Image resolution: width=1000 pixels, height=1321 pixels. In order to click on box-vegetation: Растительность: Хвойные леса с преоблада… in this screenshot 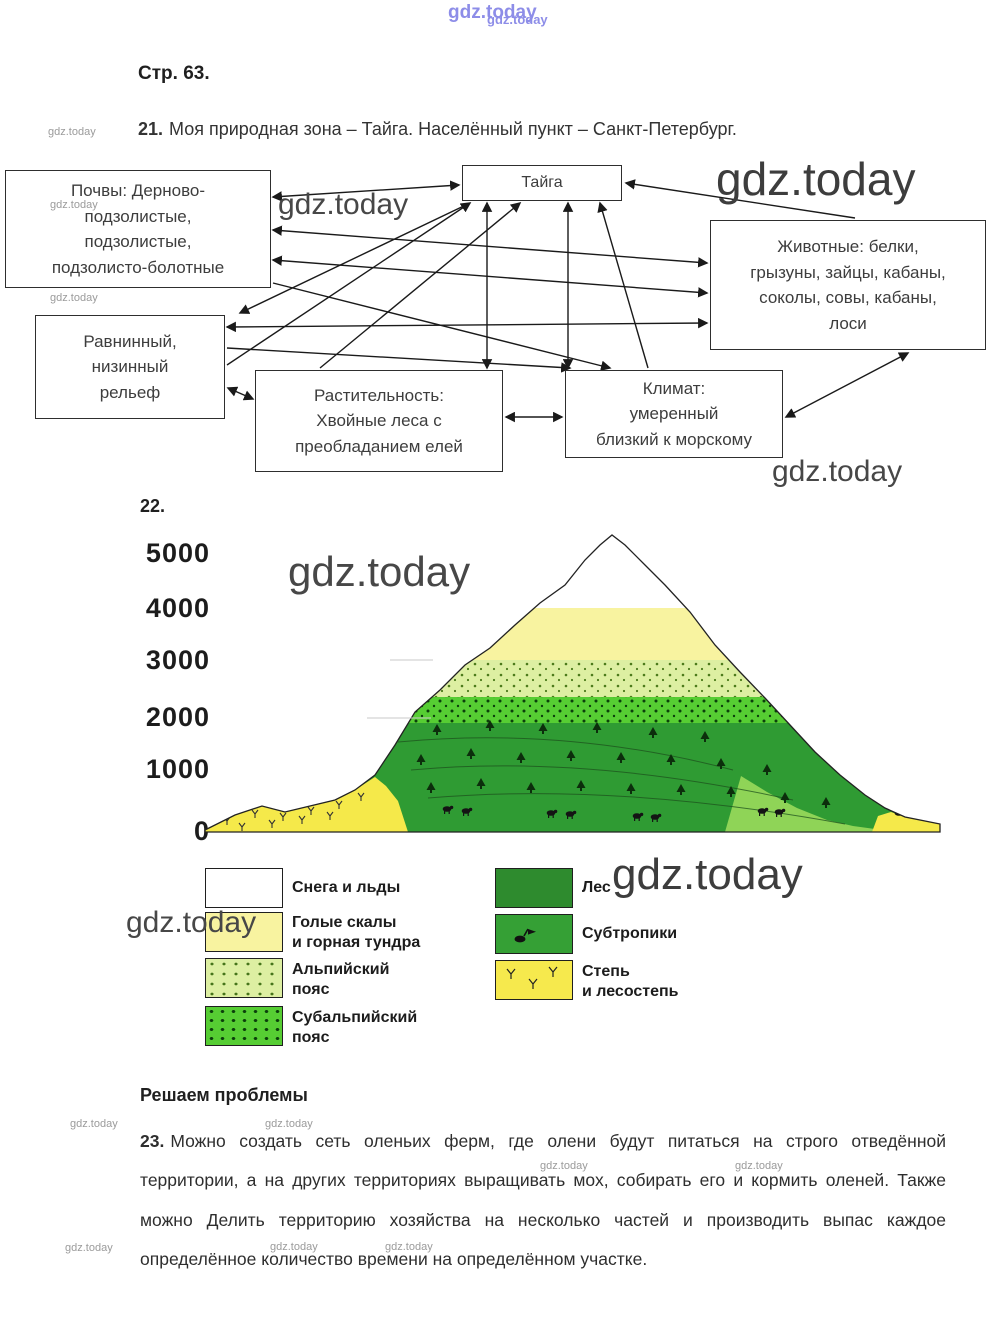, I will do `click(379, 421)`.